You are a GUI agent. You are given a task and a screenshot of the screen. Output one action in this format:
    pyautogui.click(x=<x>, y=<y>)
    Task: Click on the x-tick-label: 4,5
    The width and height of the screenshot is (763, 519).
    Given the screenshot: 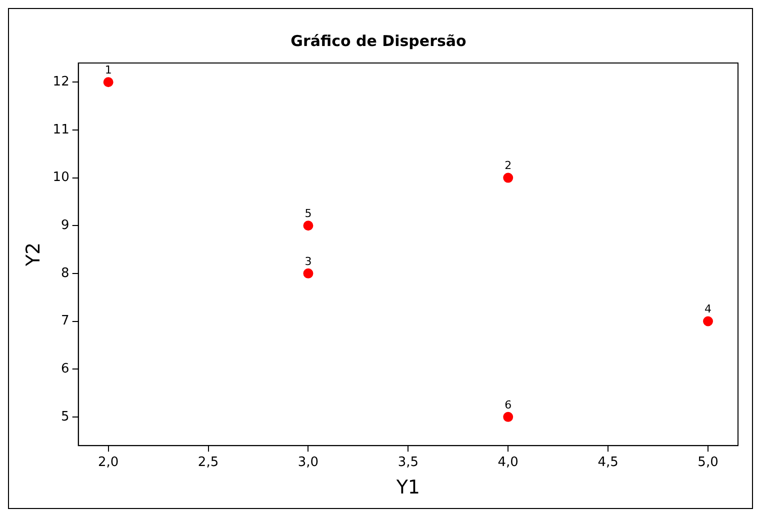 What is the action you would take?
    pyautogui.click(x=608, y=462)
    